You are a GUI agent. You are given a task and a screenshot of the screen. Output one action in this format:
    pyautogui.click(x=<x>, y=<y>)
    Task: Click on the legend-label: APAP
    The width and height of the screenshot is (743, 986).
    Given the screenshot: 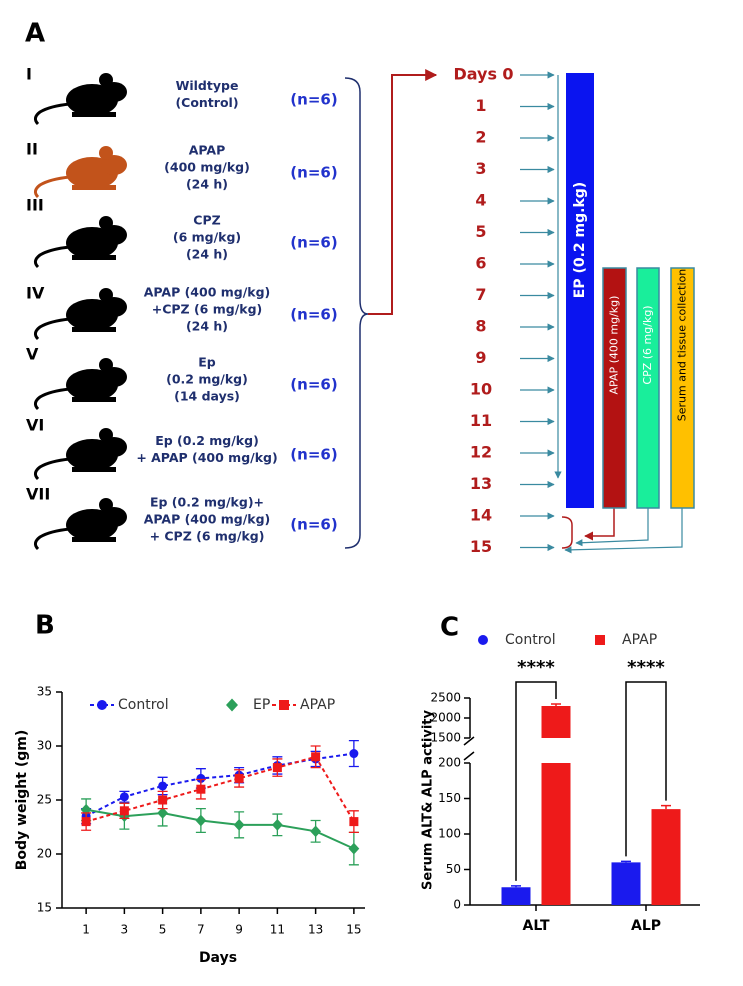 What is the action you would take?
    pyautogui.click(x=317, y=705)
    